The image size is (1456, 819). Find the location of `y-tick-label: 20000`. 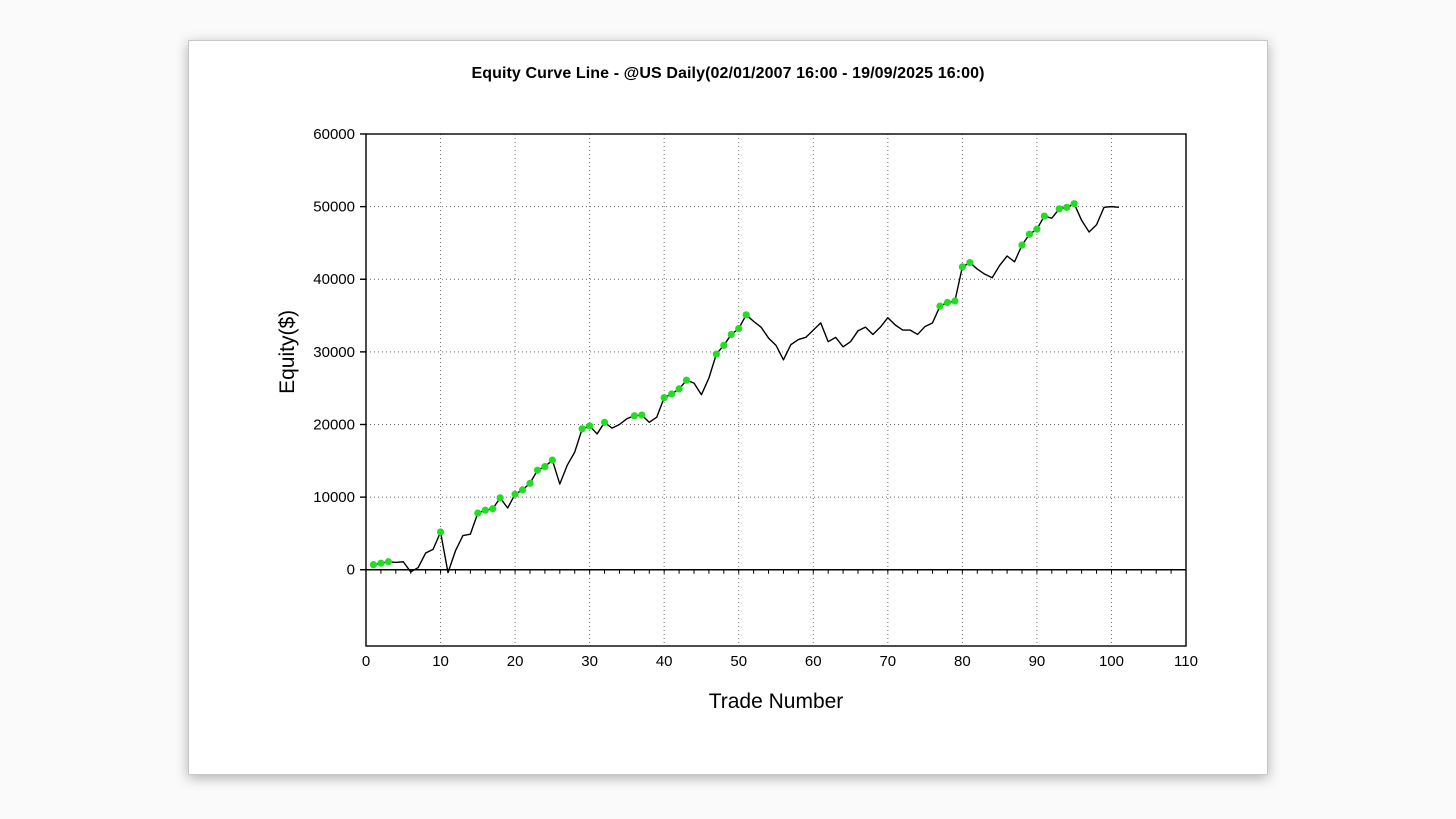

y-tick-label: 20000 is located at coordinates (334, 424).